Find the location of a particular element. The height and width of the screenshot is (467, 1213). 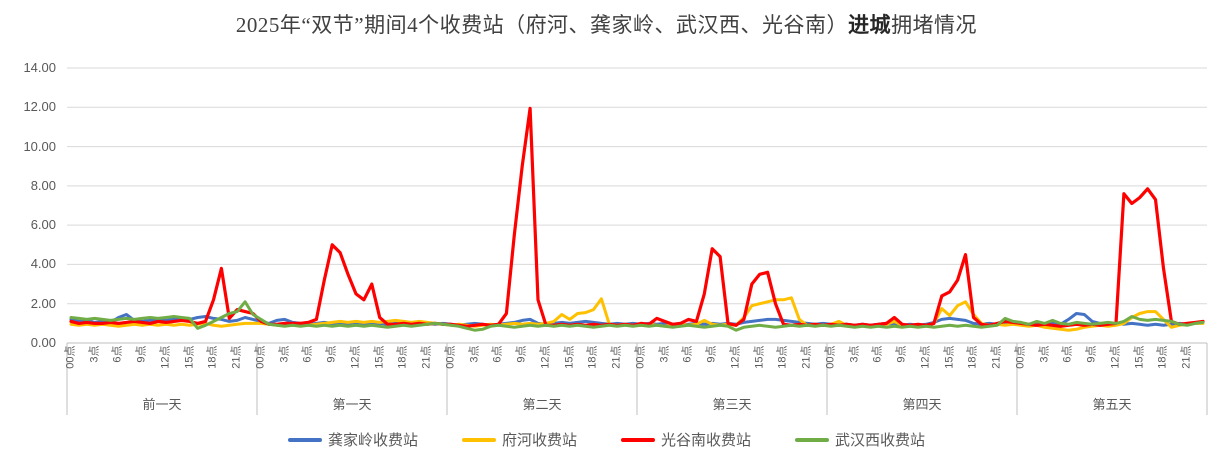

y-tick-label: 4.00 is located at coordinates (43, 264).